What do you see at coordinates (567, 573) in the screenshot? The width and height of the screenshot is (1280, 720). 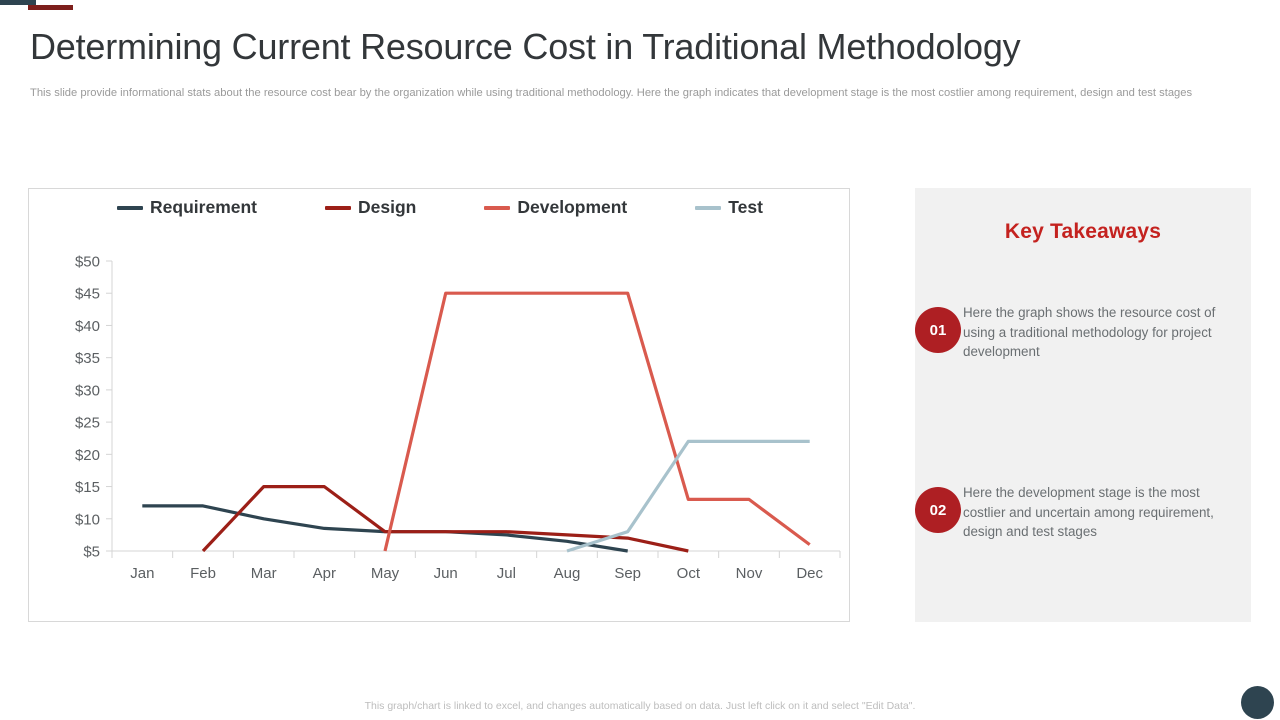 I see `svg-text: Aug` at bounding box center [567, 573].